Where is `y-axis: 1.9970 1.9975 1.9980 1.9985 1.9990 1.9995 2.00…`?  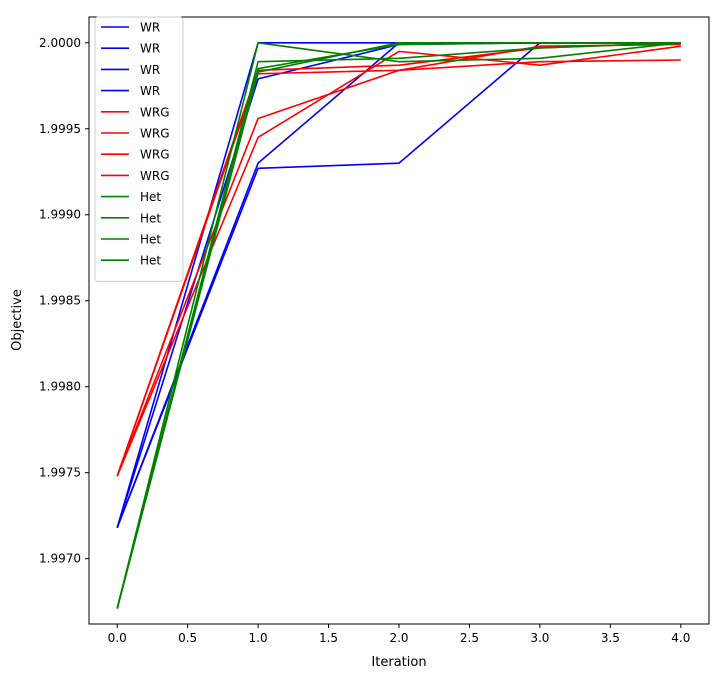 y-axis: 1.9970 1.9975 1.9980 1.9985 1.9990 1.9995 2.00… is located at coordinates (64, 301).